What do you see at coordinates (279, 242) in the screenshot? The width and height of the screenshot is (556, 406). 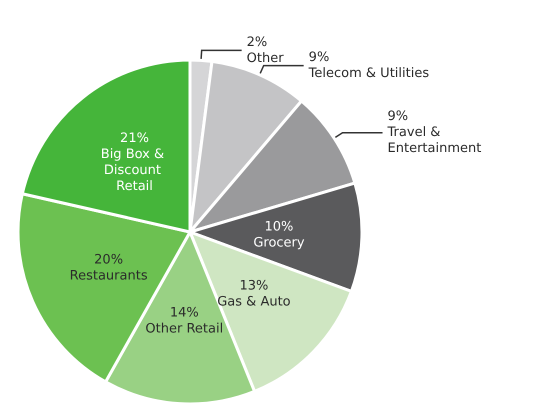 I see `slice-label: Grocery` at bounding box center [279, 242].